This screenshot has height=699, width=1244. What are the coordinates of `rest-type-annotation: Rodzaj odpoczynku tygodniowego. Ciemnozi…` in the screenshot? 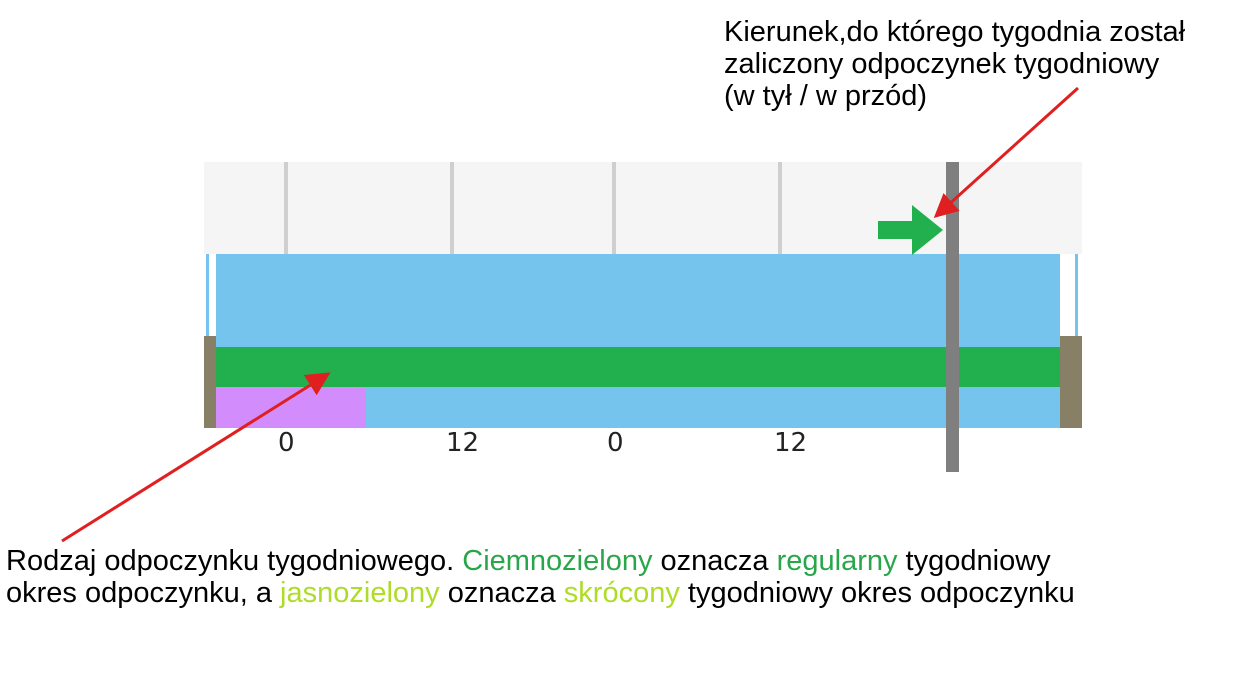 It's located at (540, 577).